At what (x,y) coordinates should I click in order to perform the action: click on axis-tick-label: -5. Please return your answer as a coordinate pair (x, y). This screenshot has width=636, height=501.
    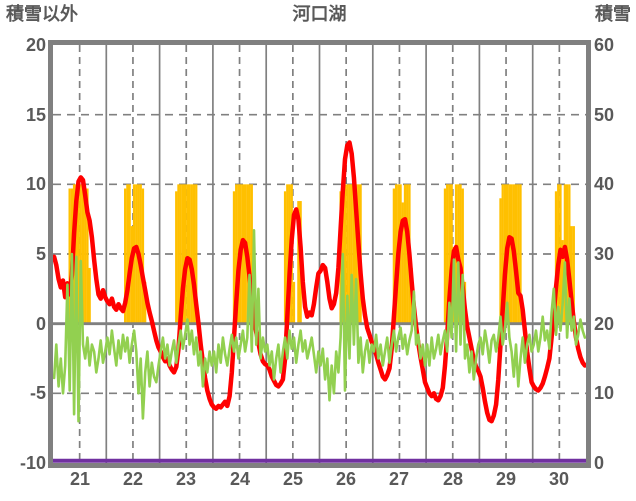
    Looking at the image, I should click on (37, 393).